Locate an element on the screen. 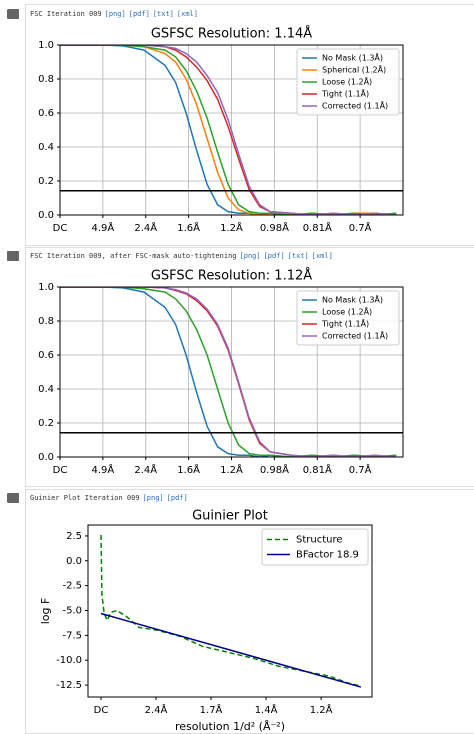 Image resolution: width=474 pixels, height=734 pixels. y-axis-label: log F is located at coordinates (45, 611).